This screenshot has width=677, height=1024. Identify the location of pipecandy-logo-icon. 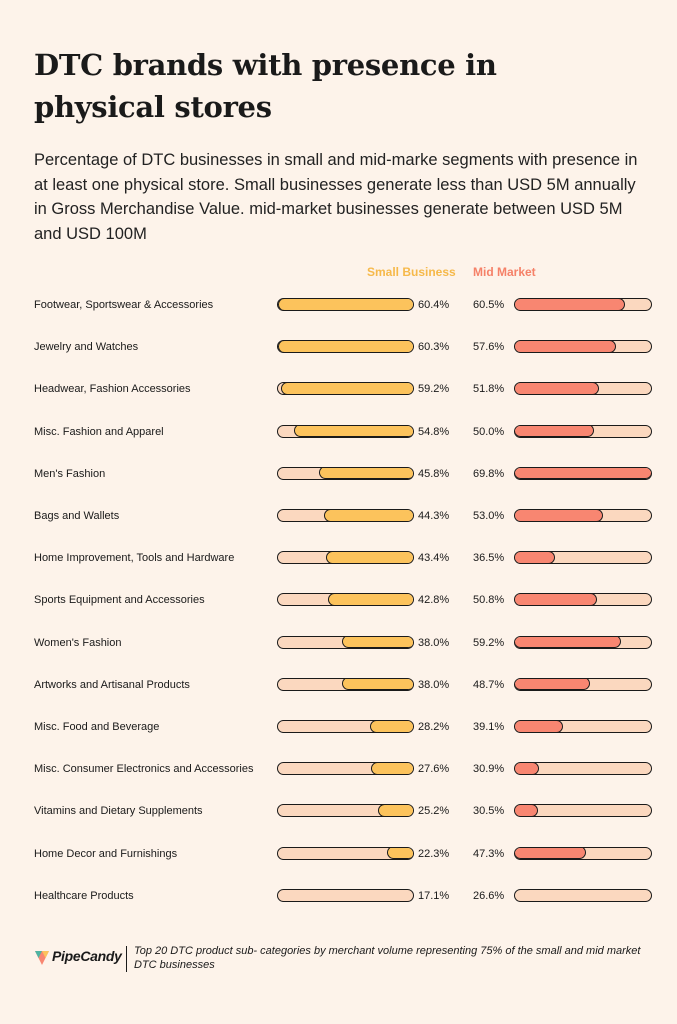
(42, 958).